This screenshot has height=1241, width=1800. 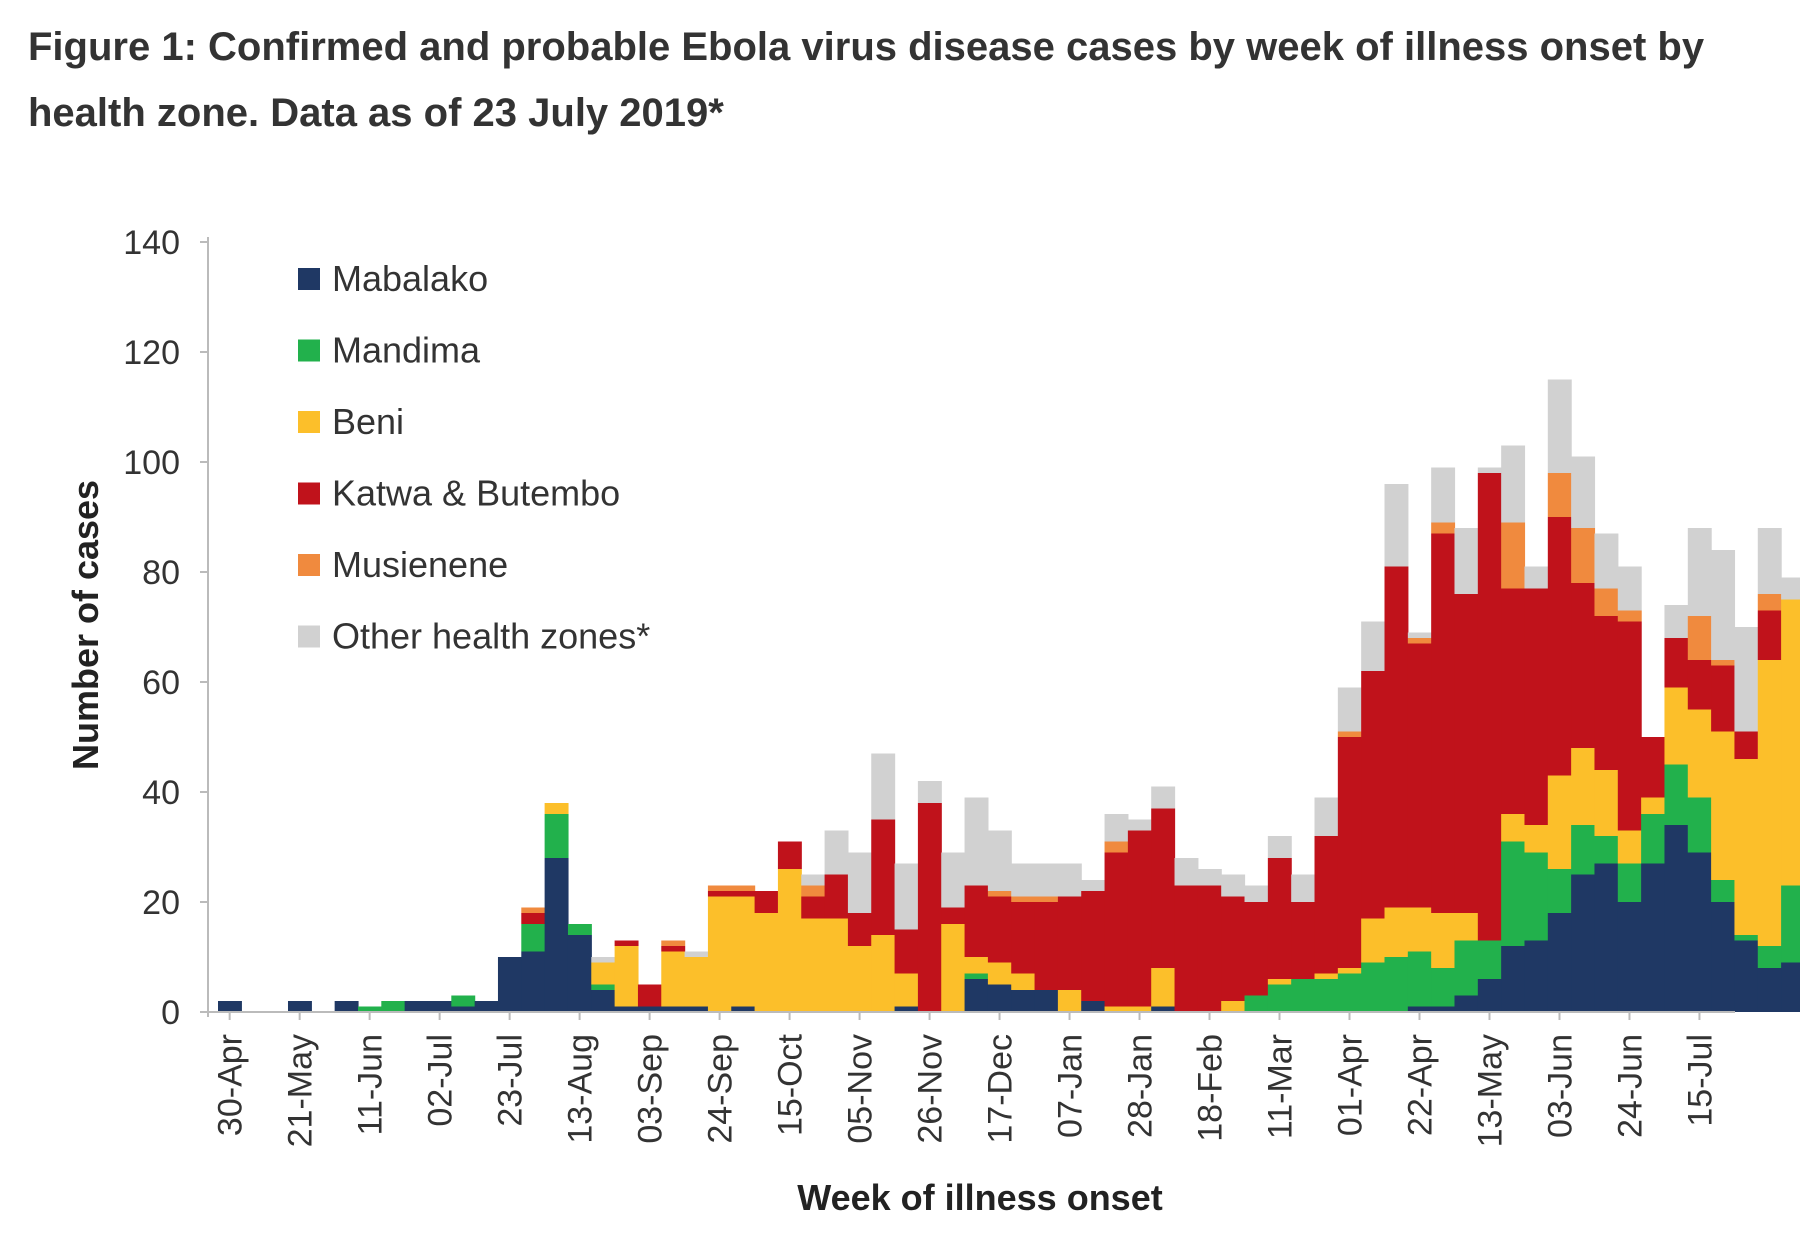 I want to click on x-tick-label: 17-Dec, so click(x=1001, y=1089).